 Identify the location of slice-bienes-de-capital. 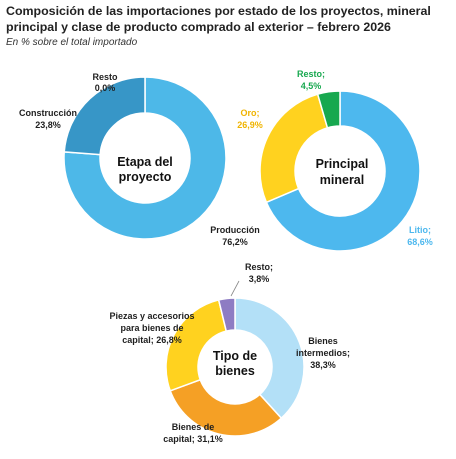
(226, 407).